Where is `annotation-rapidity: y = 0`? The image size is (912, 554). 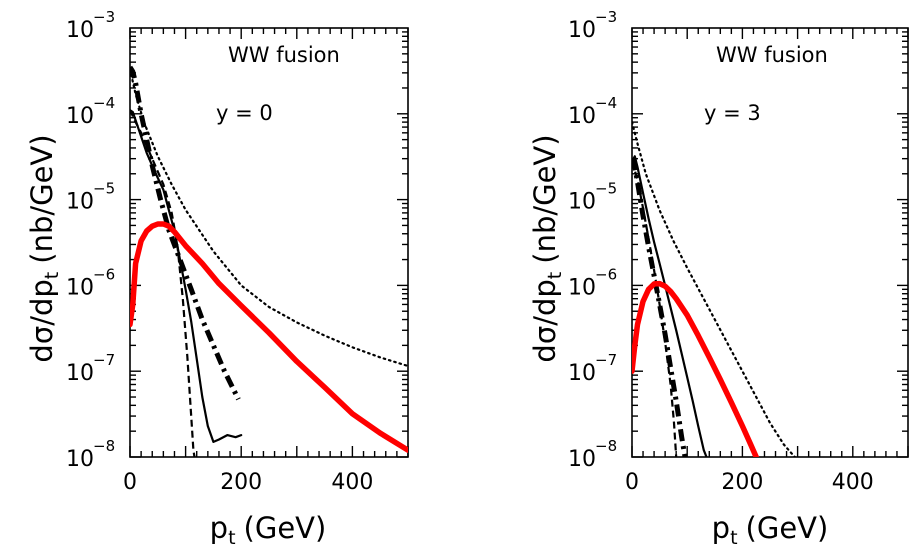 annotation-rapidity: y = 0 is located at coordinates (244, 113).